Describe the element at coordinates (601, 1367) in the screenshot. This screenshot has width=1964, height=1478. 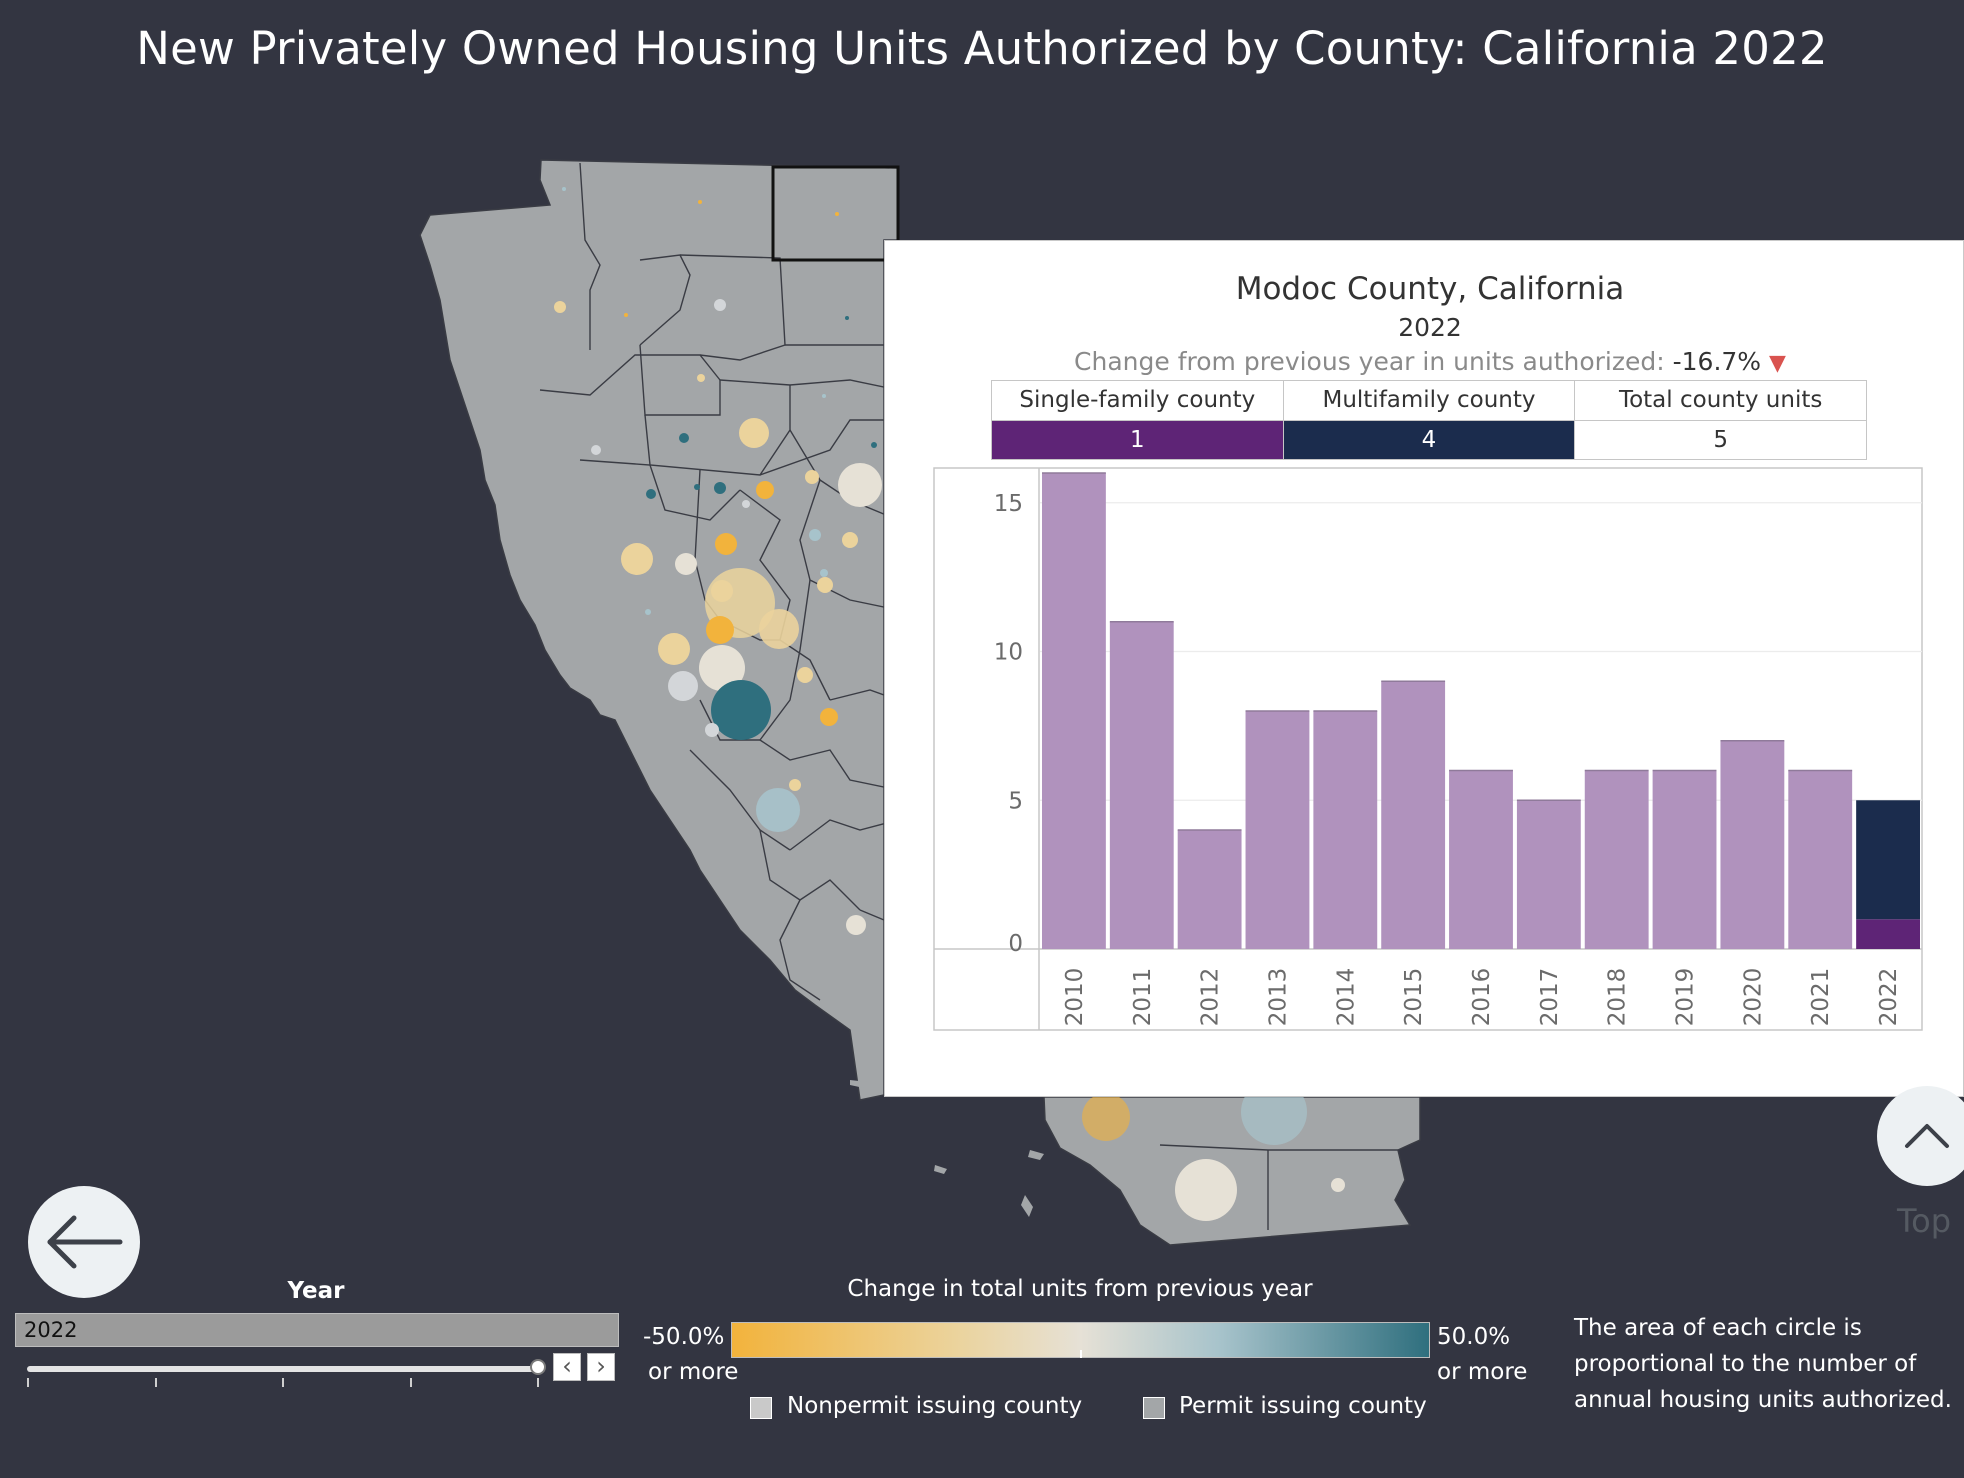
I see `next-year-button: ›` at that location.